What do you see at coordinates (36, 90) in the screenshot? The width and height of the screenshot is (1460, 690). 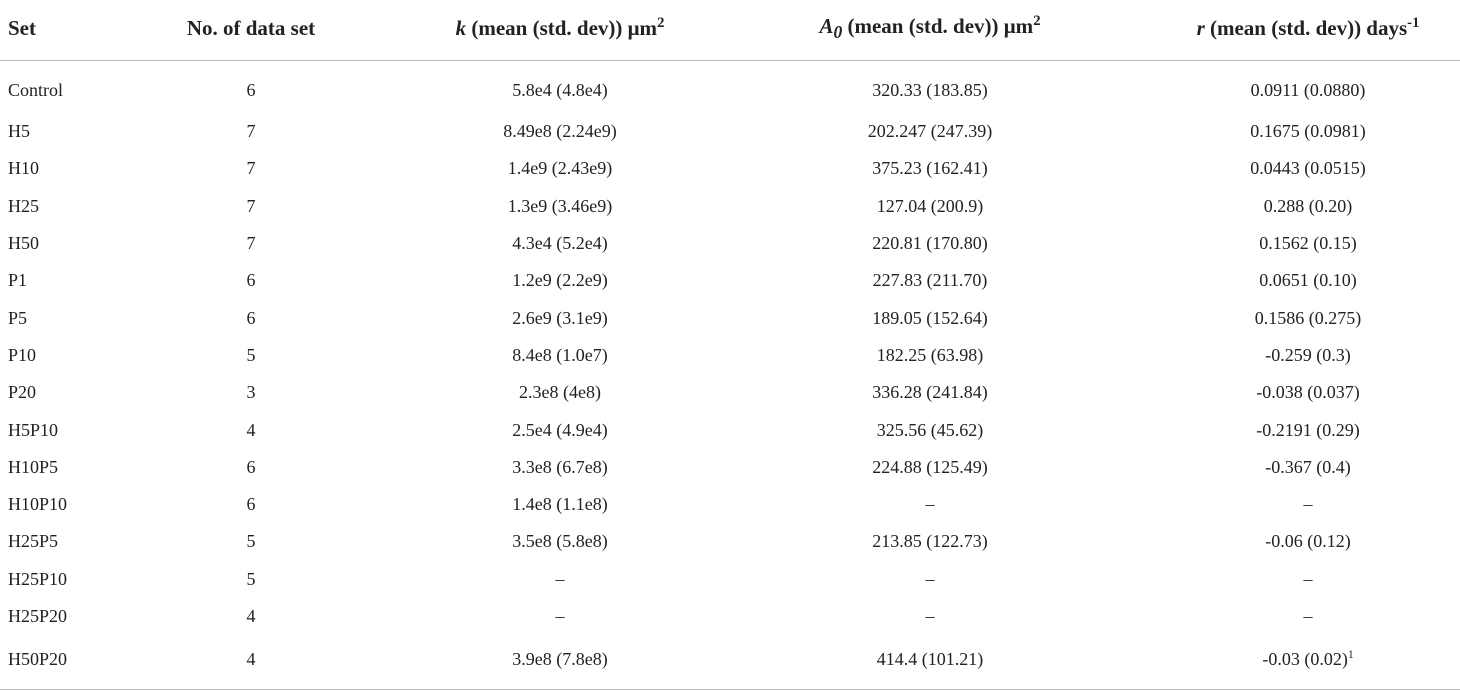 I see `cell-text: Control` at bounding box center [36, 90].